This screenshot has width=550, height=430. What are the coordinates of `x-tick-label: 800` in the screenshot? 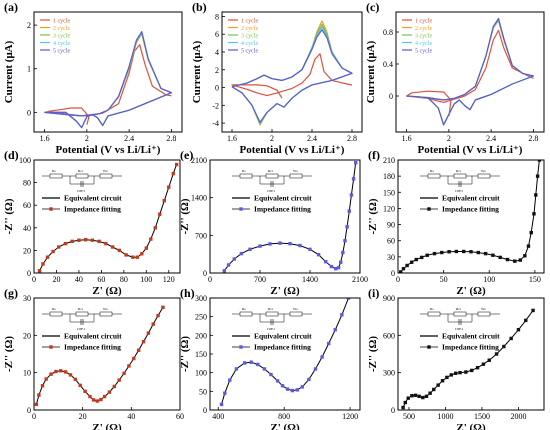 It's located at (284, 416).